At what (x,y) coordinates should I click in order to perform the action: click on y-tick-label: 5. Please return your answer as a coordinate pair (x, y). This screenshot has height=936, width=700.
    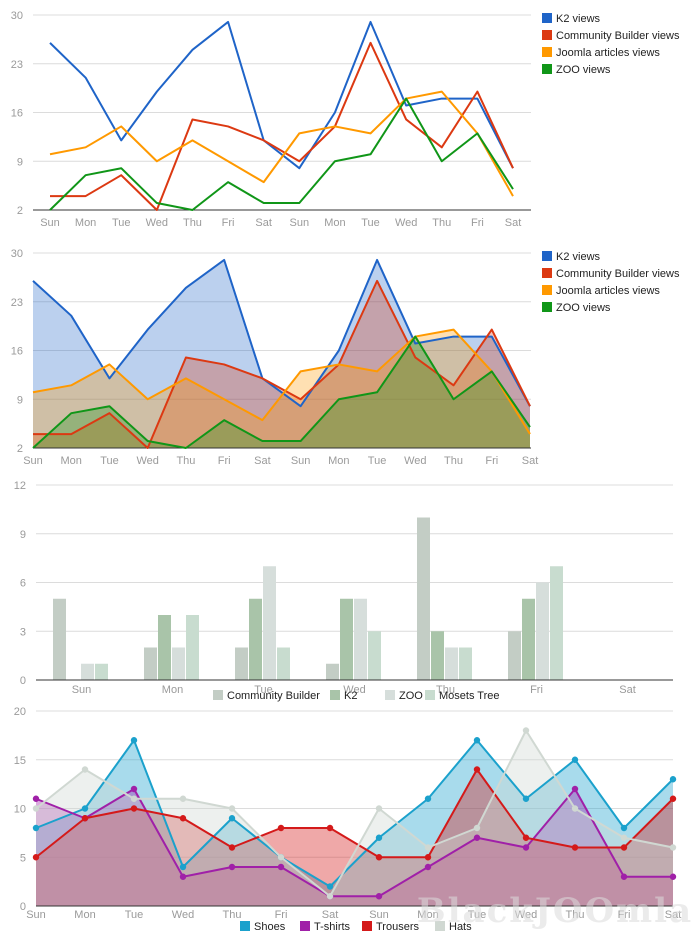
    Looking at the image, I should click on (23, 858).